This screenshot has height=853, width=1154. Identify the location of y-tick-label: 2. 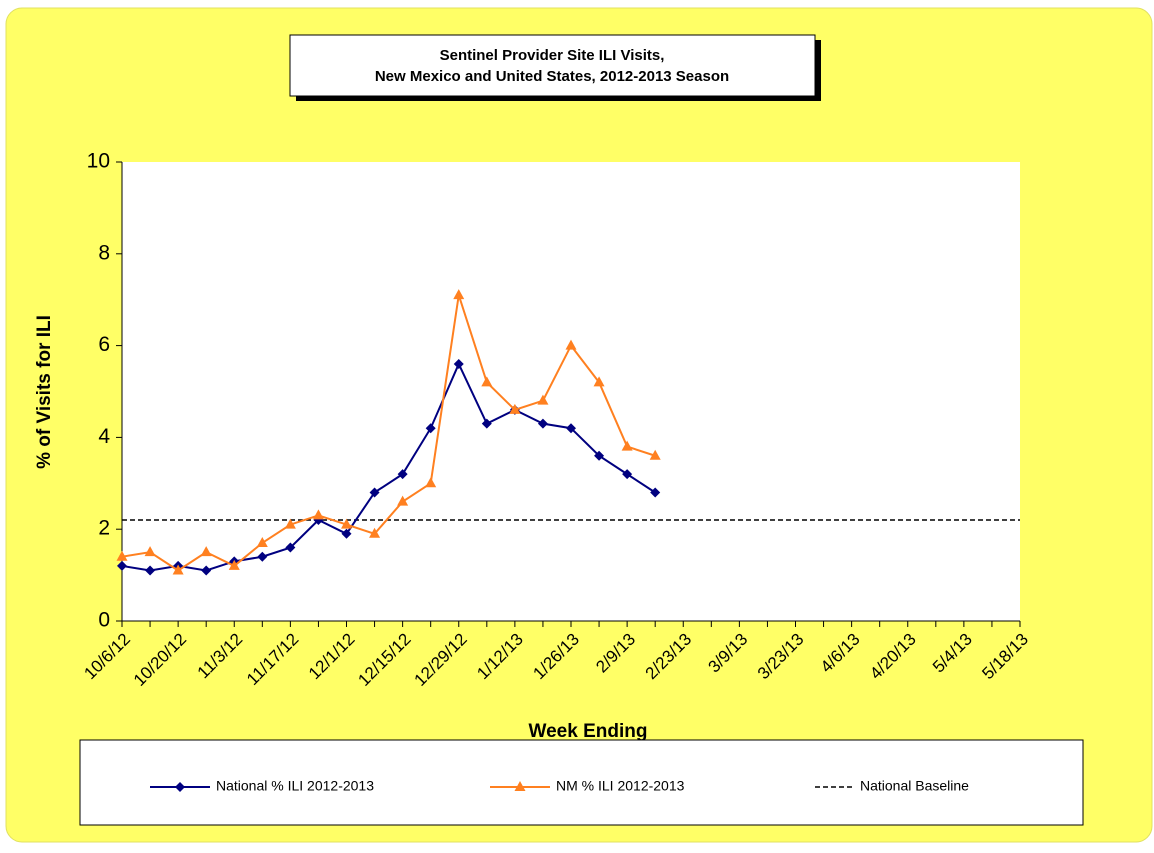
(104, 528).